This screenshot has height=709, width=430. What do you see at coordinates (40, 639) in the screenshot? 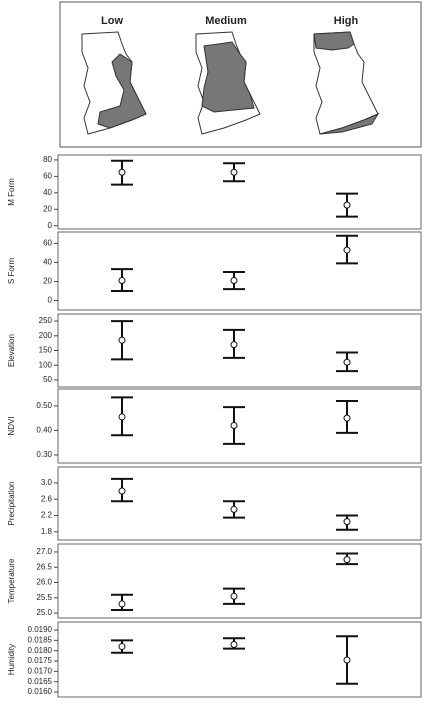
I see `y-tick-label: 0.0185` at bounding box center [40, 639].